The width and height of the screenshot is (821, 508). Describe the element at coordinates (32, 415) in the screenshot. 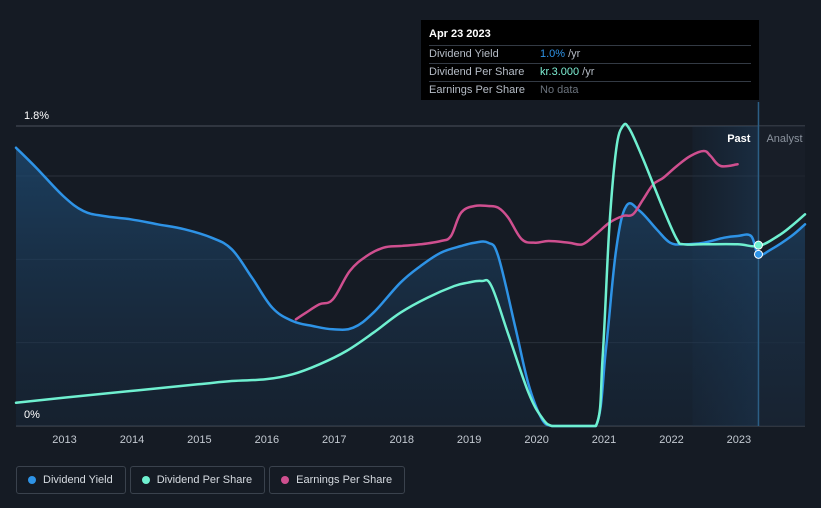

I see `y-tick-label: 0%` at that location.